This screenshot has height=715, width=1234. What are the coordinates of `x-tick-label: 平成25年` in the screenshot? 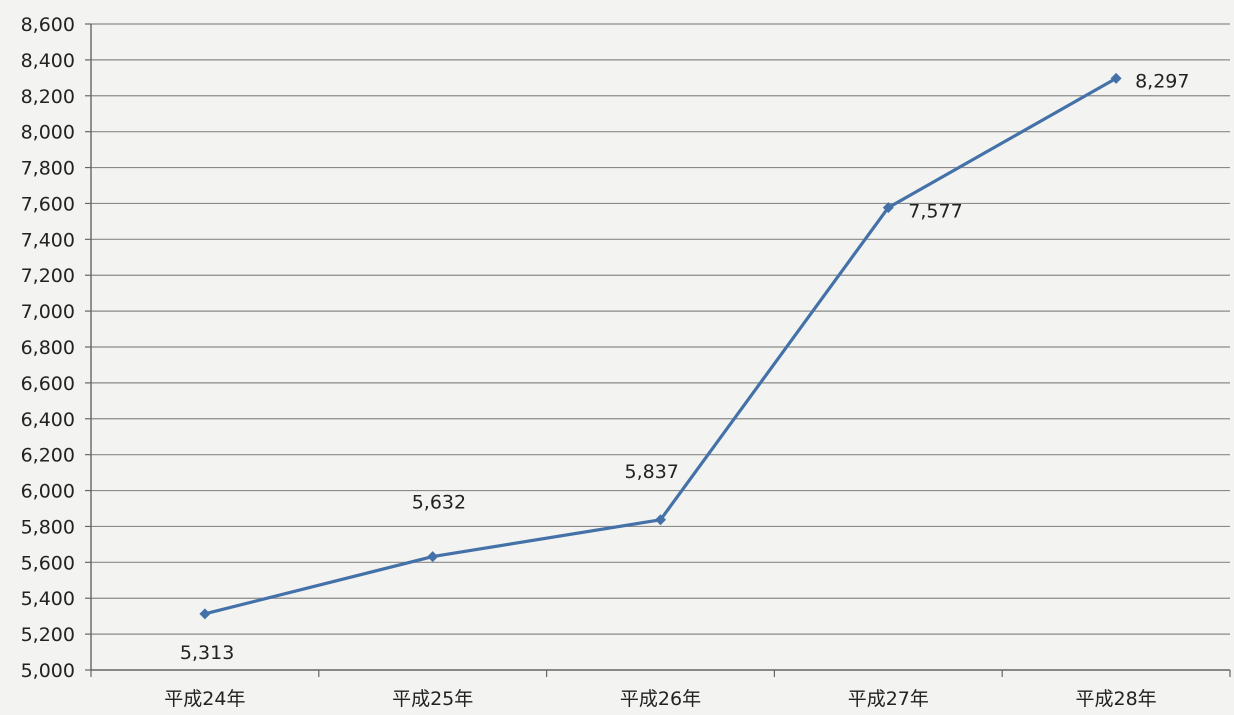 It's located at (432, 699).